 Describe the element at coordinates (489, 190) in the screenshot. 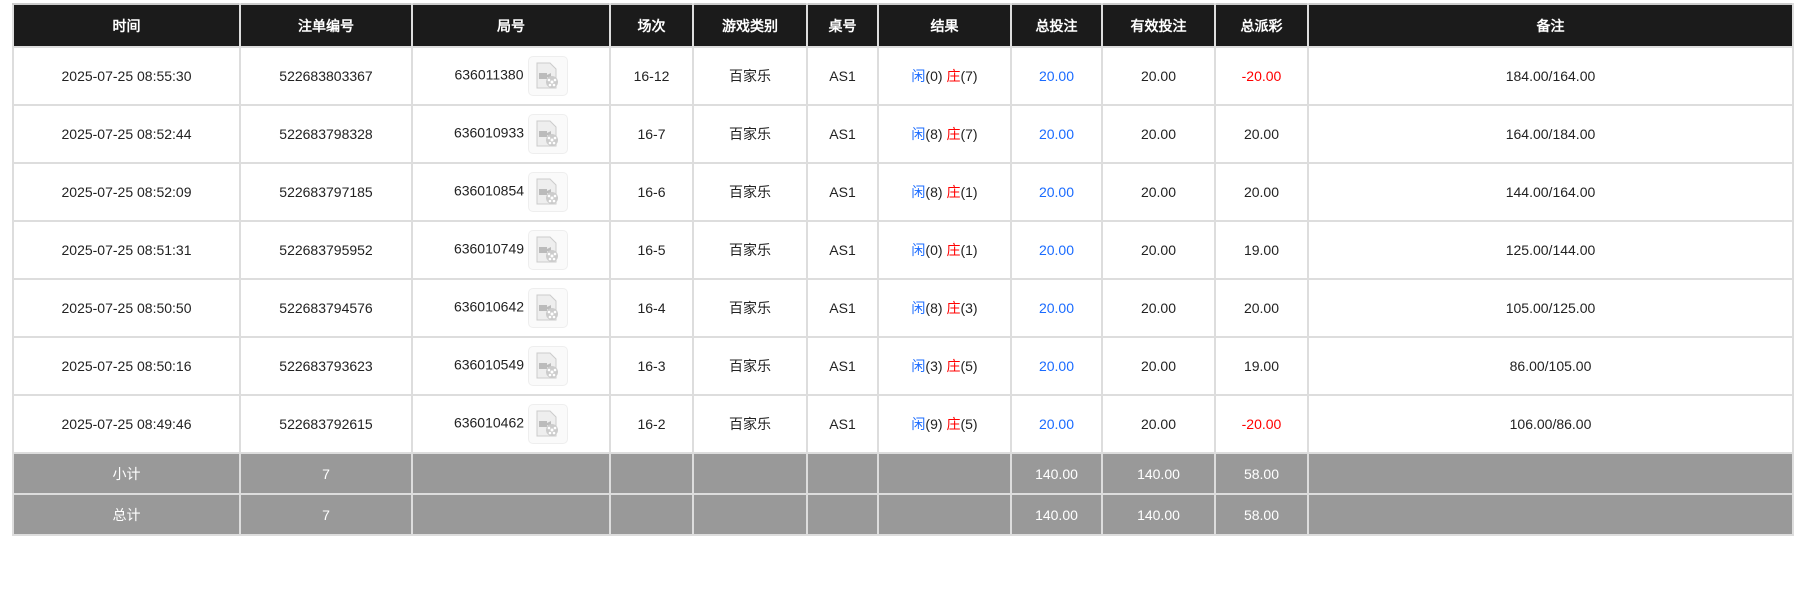

I see `round-number: 636010854` at that location.